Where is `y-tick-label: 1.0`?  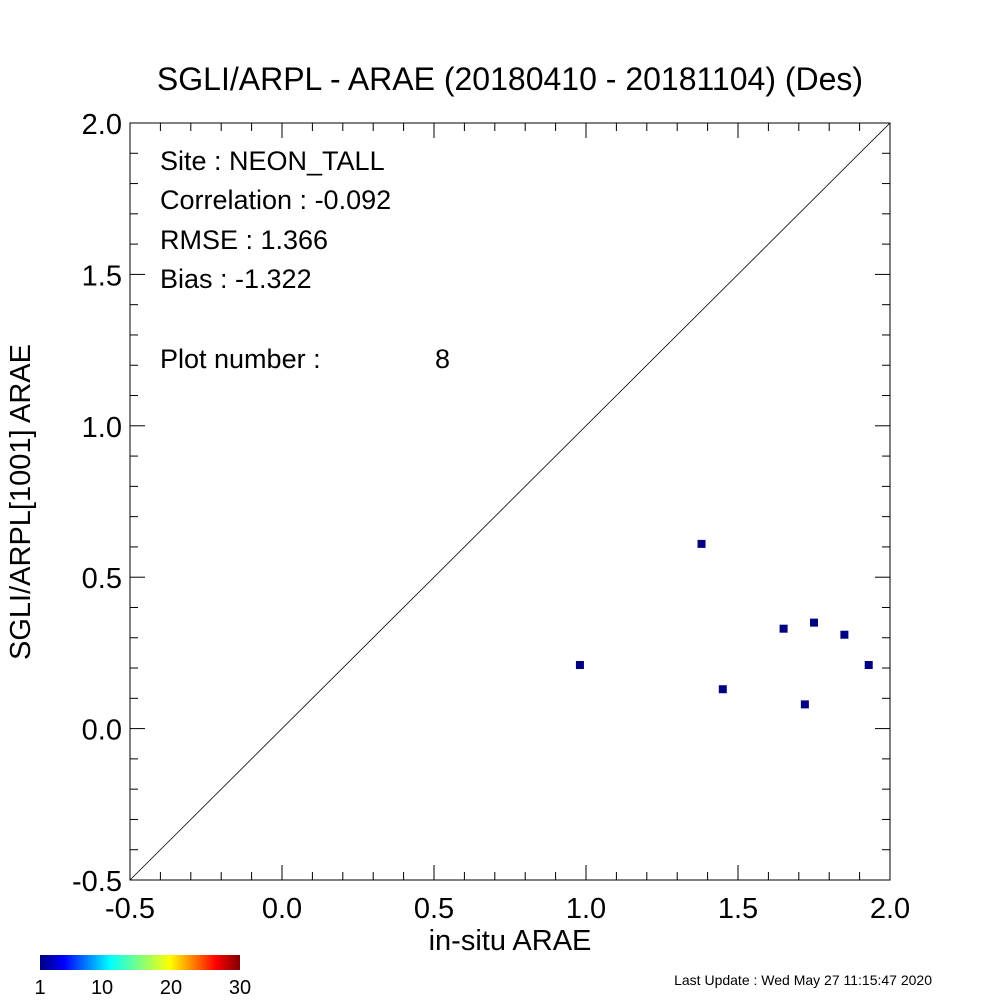 y-tick-label: 1.0 is located at coordinates (102, 428).